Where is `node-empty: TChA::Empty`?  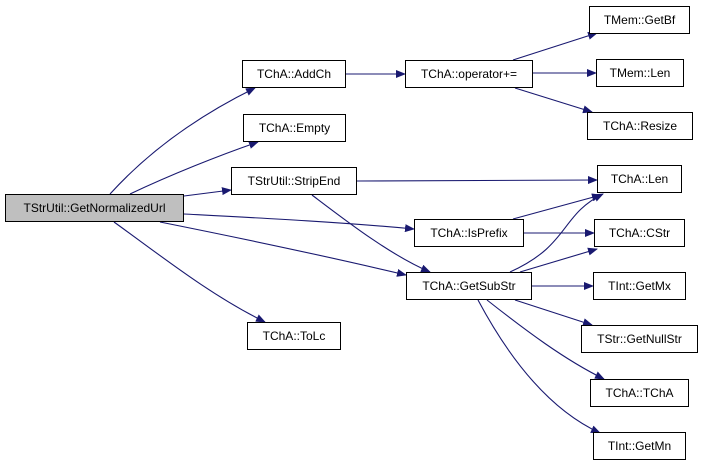
node-empty: TChA::Empty is located at coordinates (294, 128).